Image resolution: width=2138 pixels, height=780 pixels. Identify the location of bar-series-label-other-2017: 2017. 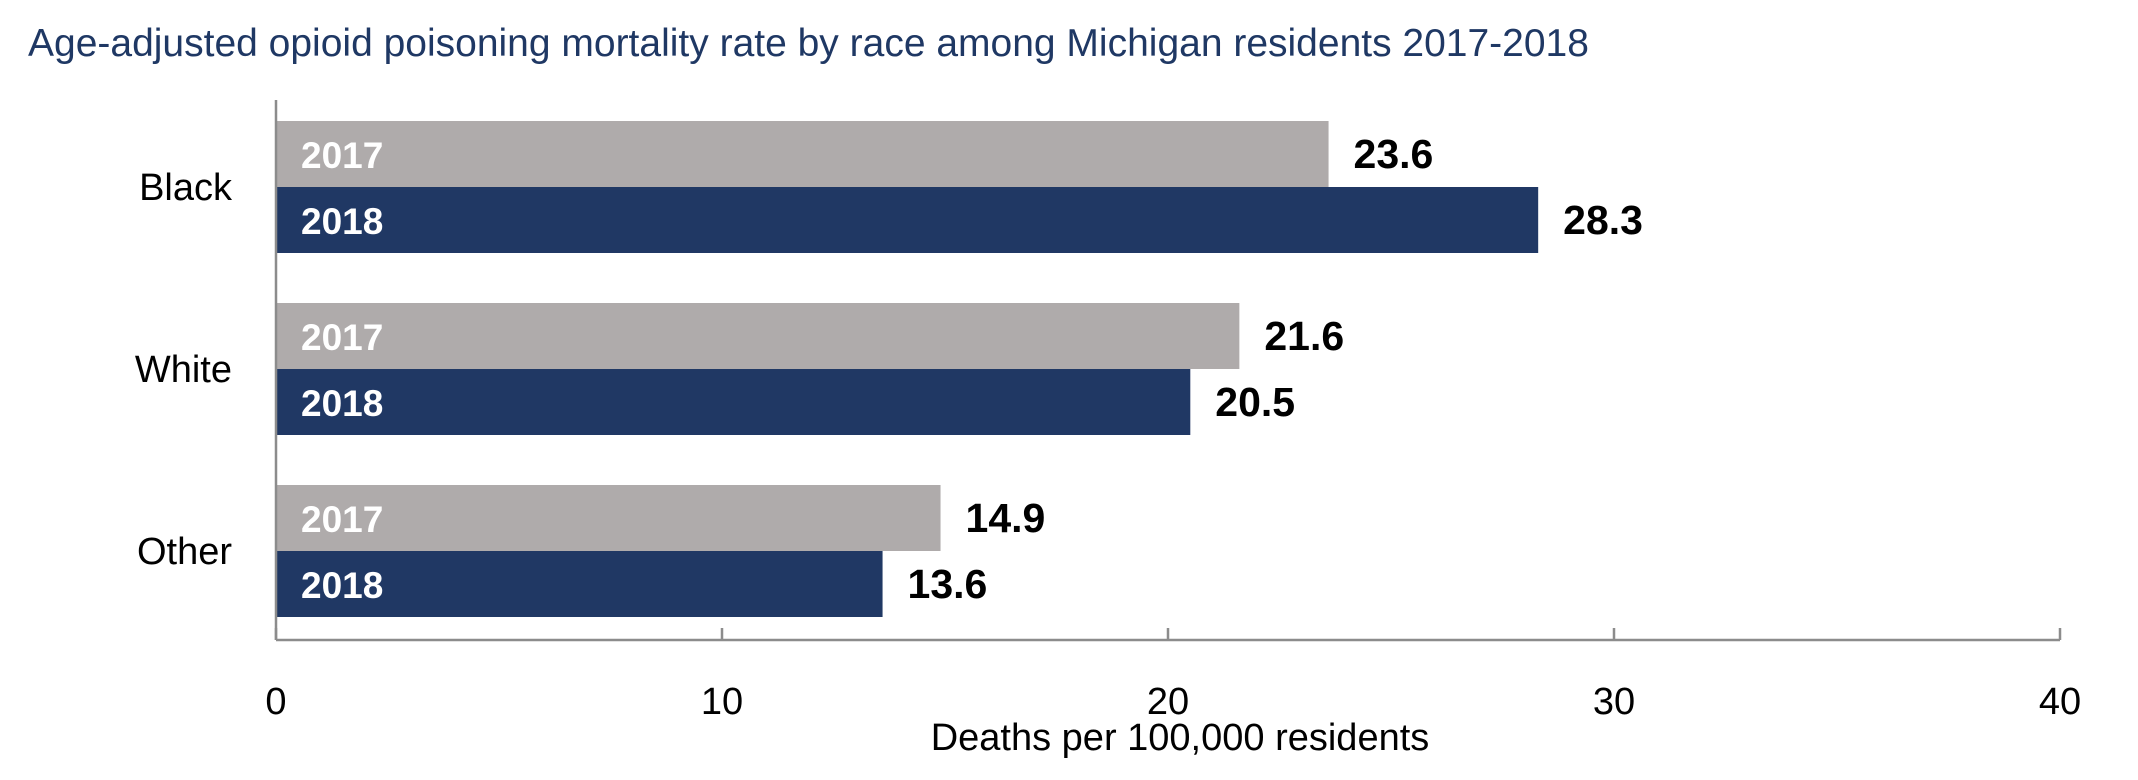
(342, 519).